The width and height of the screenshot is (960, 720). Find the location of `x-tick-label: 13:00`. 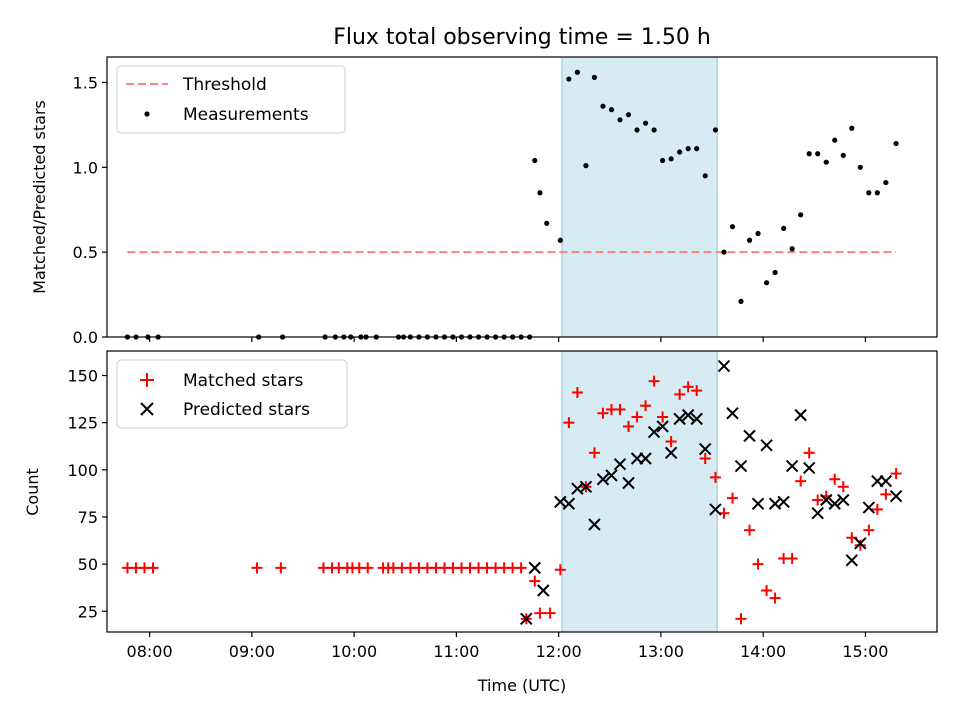

x-tick-label: 13:00 is located at coordinates (661, 651).